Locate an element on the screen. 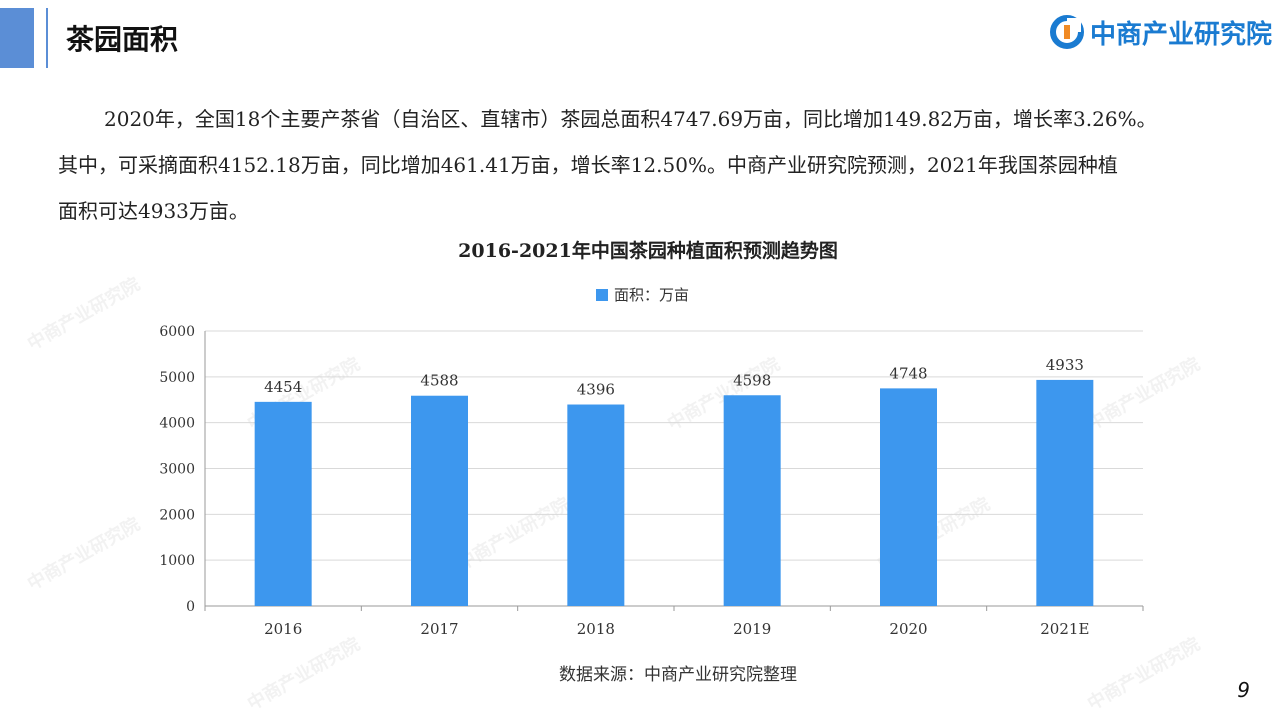 Image resolution: width=1280 pixels, height=720 pixels. data-label: 4748 is located at coordinates (908, 373).